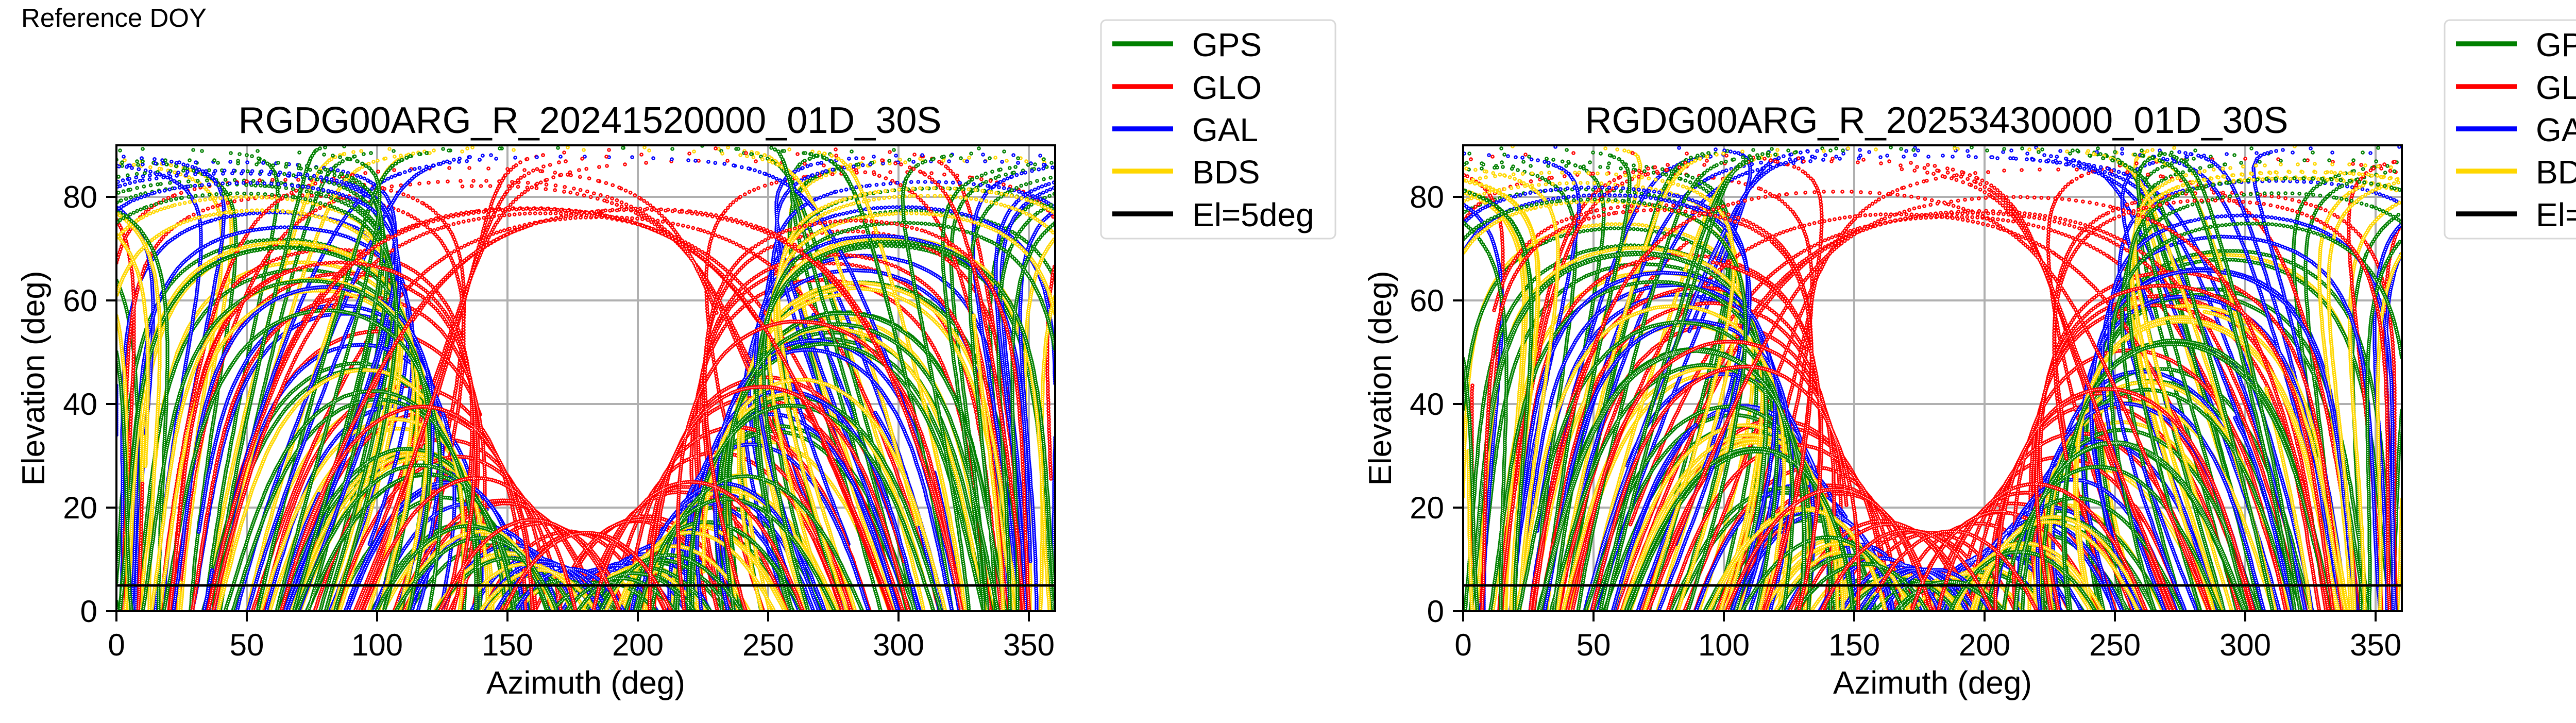 The height and width of the screenshot is (723, 2576). I want to click on svg-text:RGDG00ARG_R_20253430000_01D_30: RGDG00ARG_R_20253430000_01D_30S, so click(1937, 120).